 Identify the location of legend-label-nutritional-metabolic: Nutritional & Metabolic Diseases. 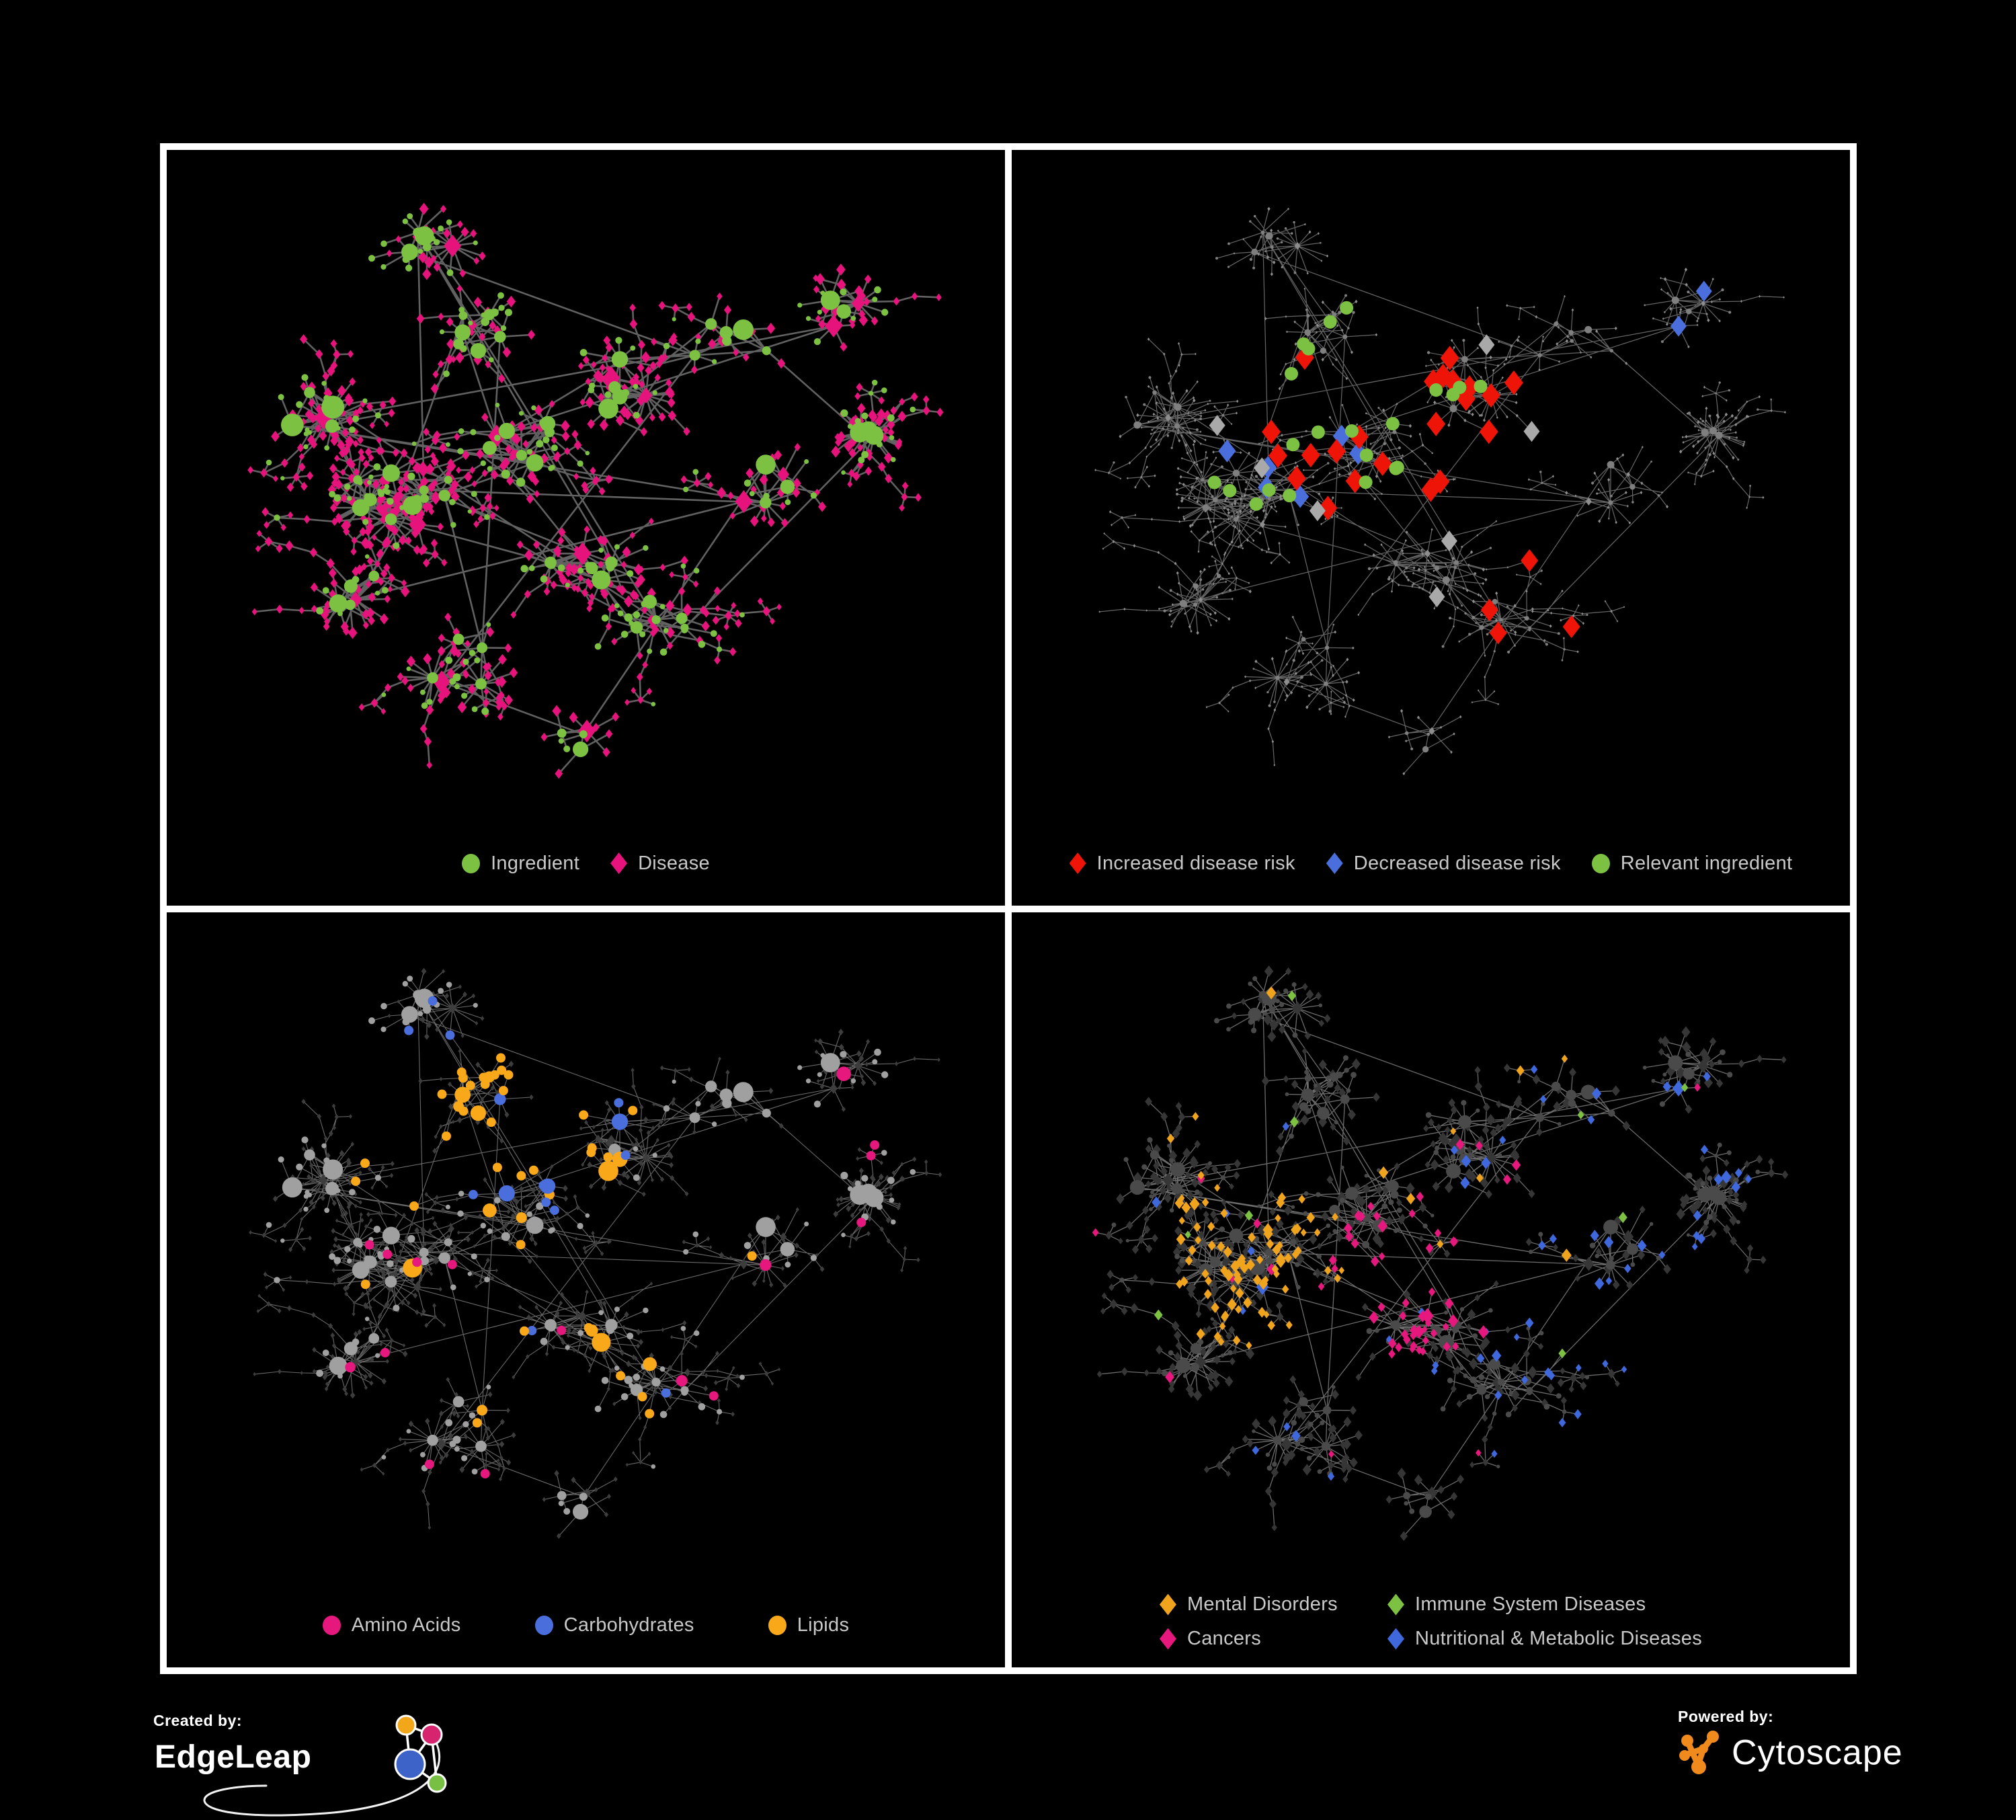
(1558, 1638).